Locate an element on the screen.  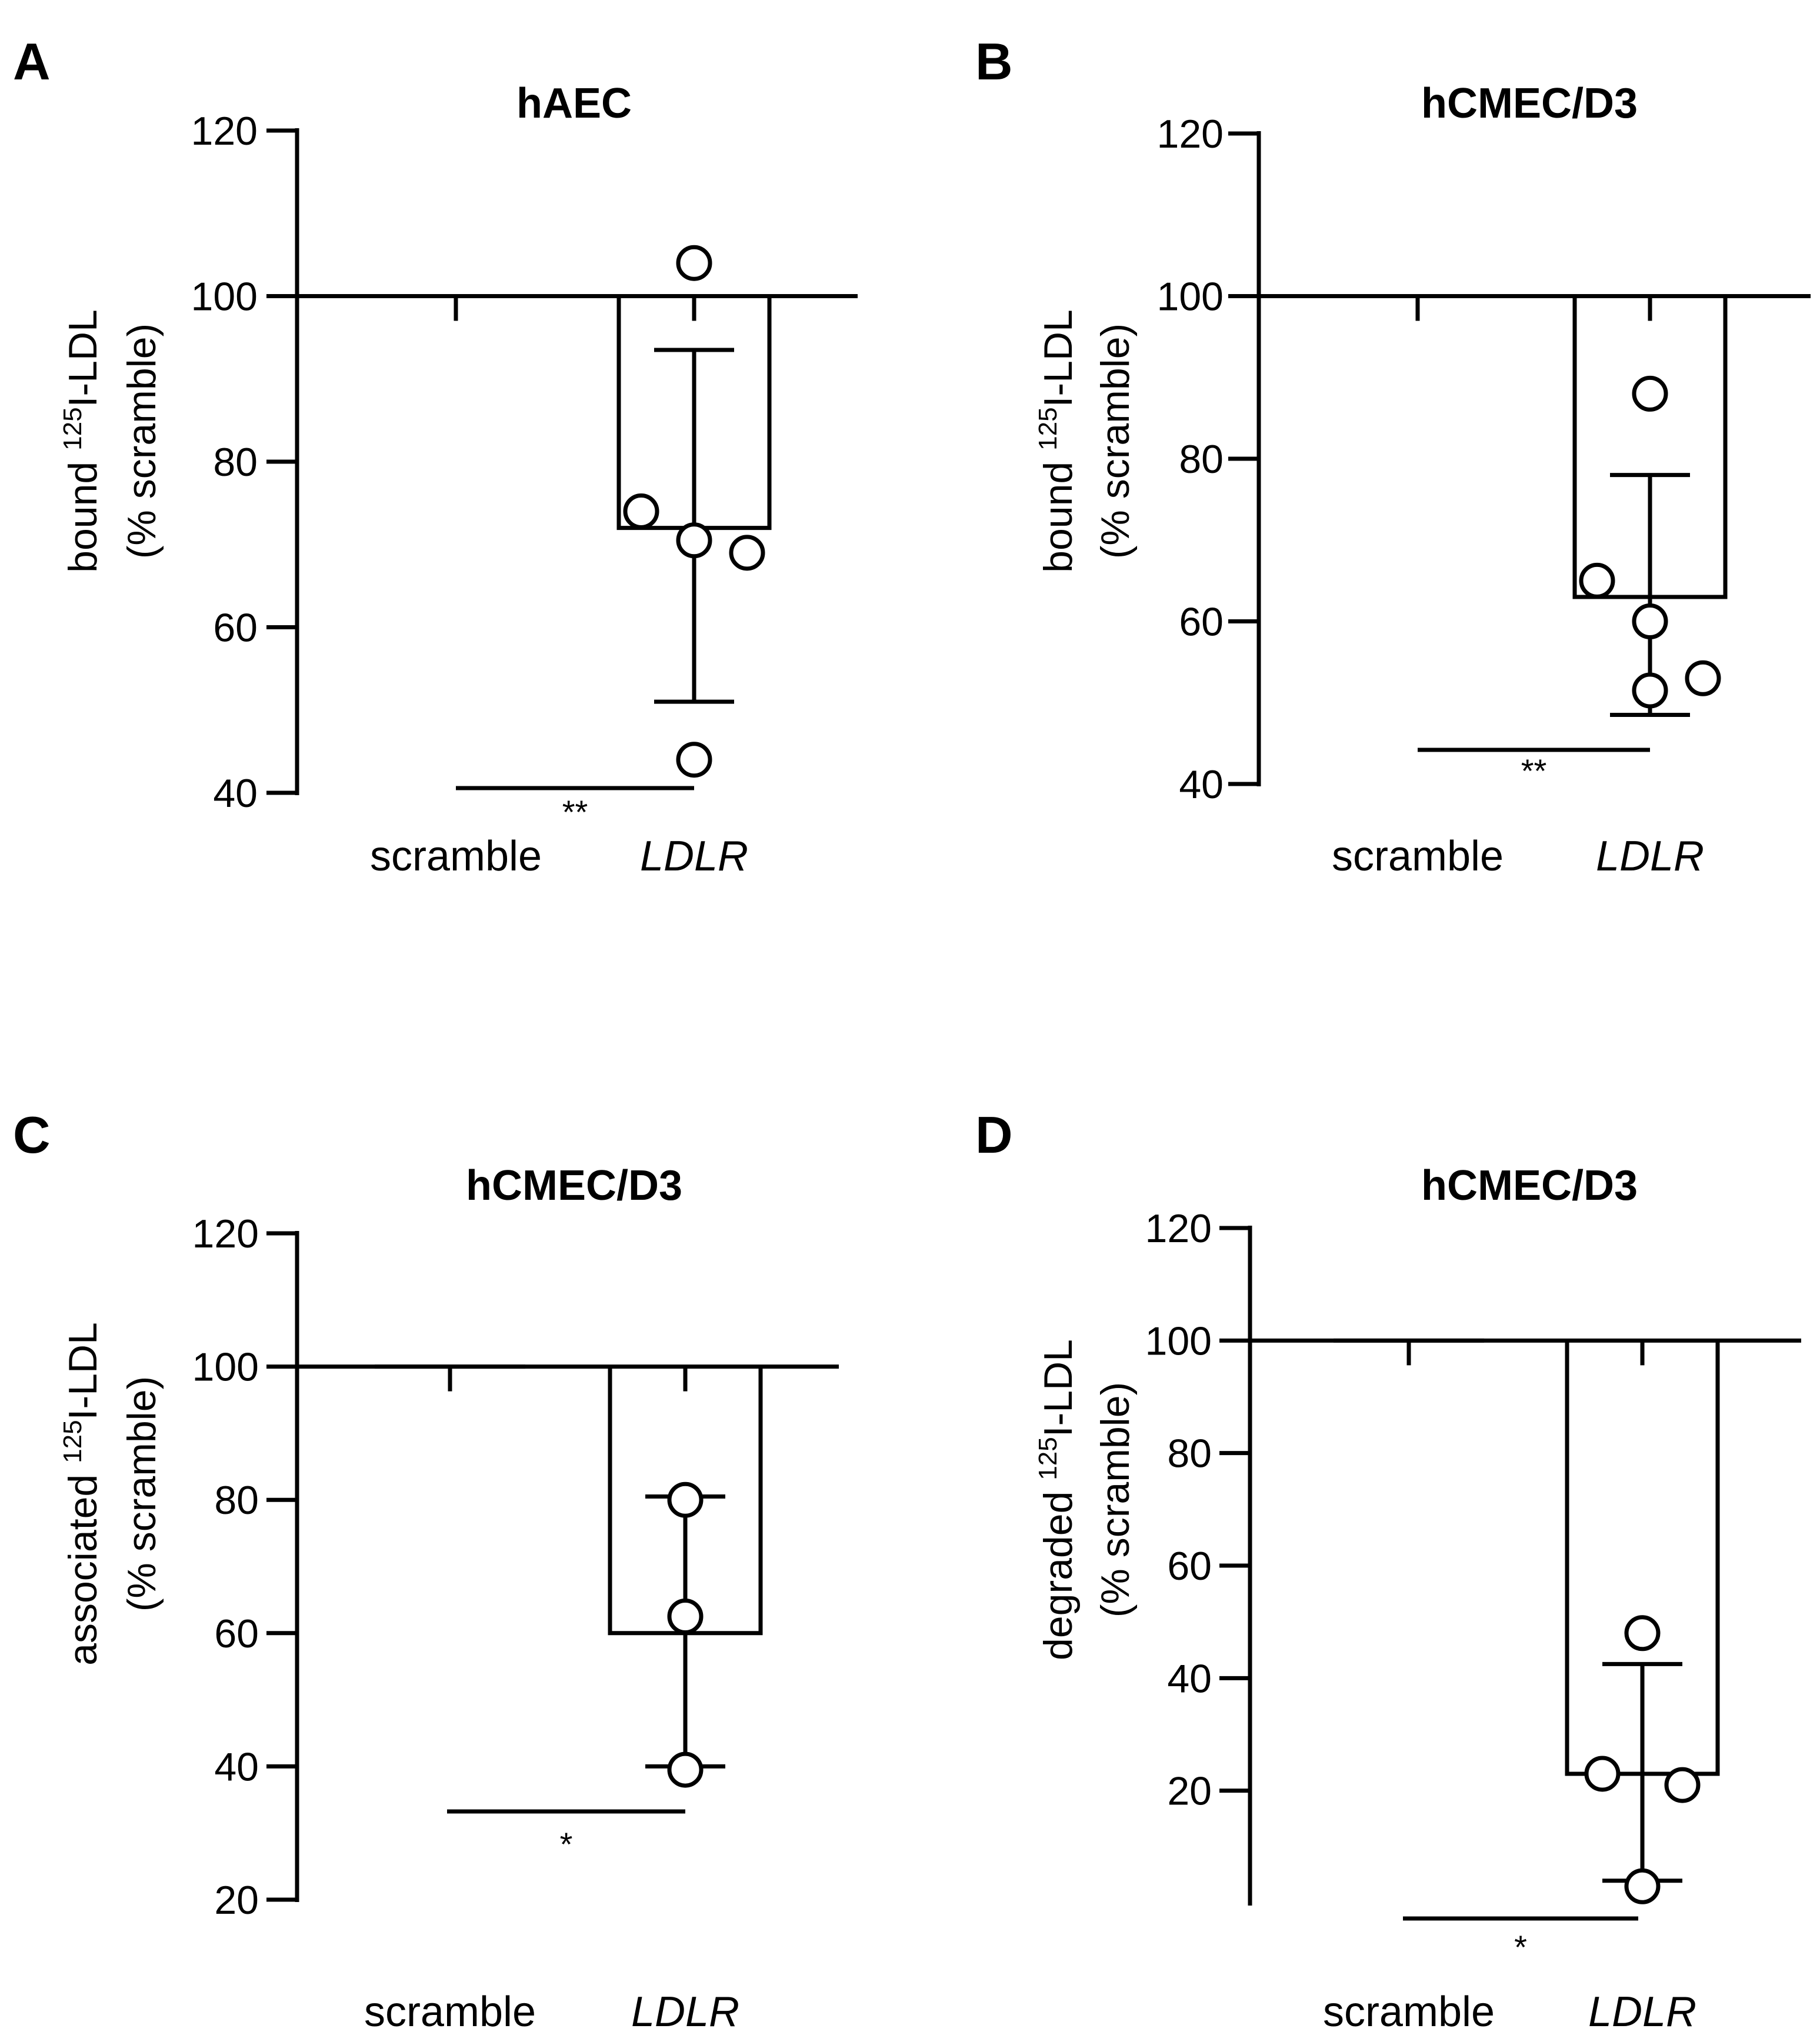
panel-letter: C is located at coordinates (32, 1135).